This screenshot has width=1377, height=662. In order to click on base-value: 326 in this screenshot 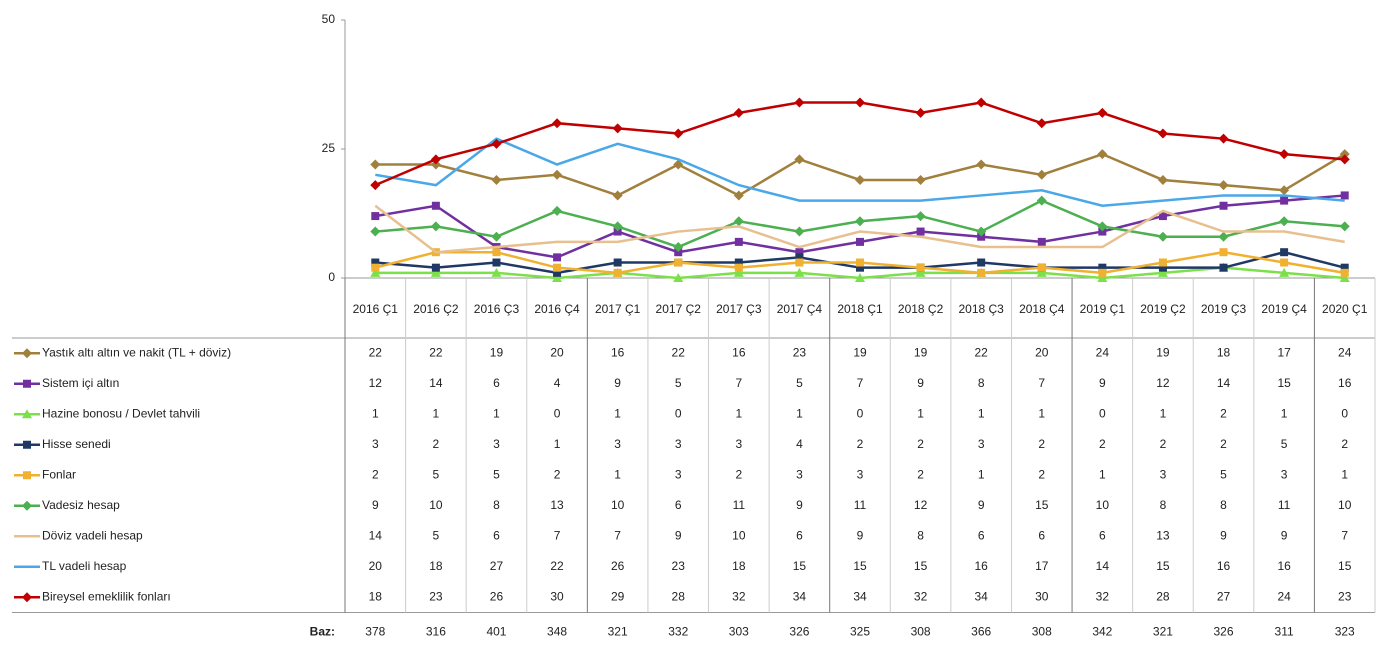, I will do `click(799, 632)`.